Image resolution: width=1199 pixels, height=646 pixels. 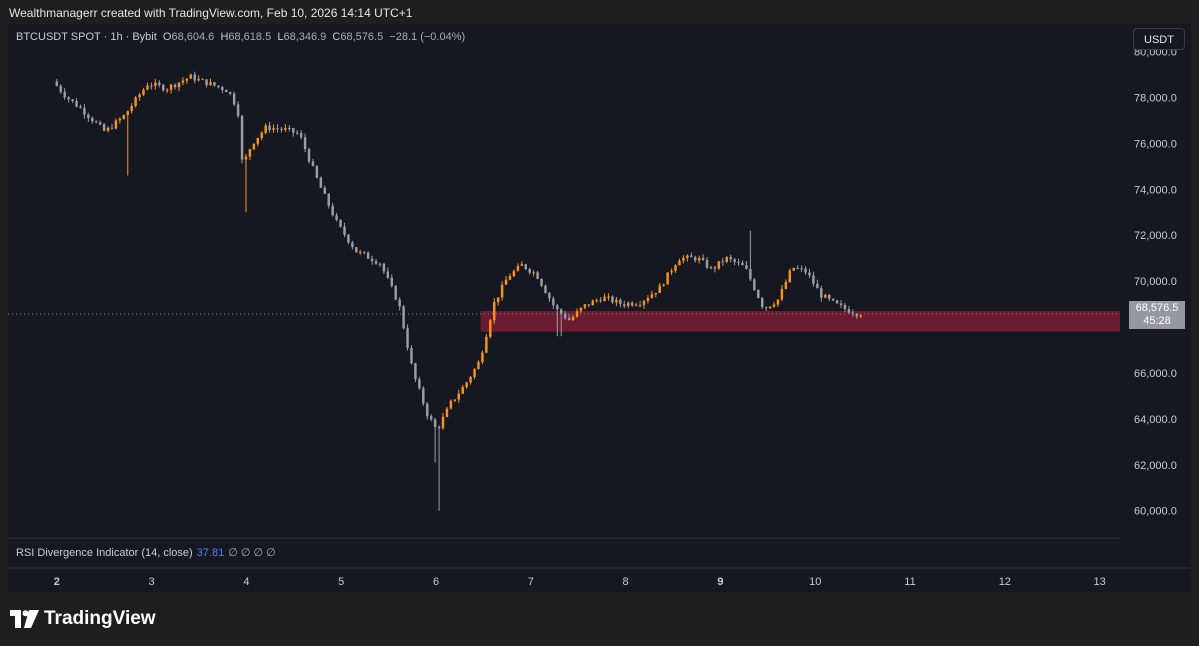 What do you see at coordinates (1155, 466) in the screenshot?
I see `price-tick-label: 62,000.0` at bounding box center [1155, 466].